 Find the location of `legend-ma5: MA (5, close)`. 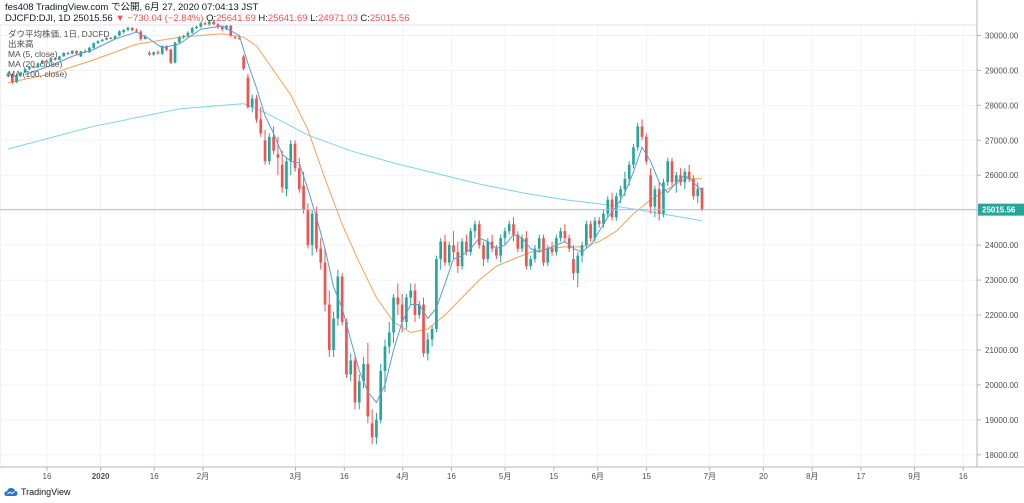

legend-ma5: MA (5, close) is located at coordinates (33, 54).